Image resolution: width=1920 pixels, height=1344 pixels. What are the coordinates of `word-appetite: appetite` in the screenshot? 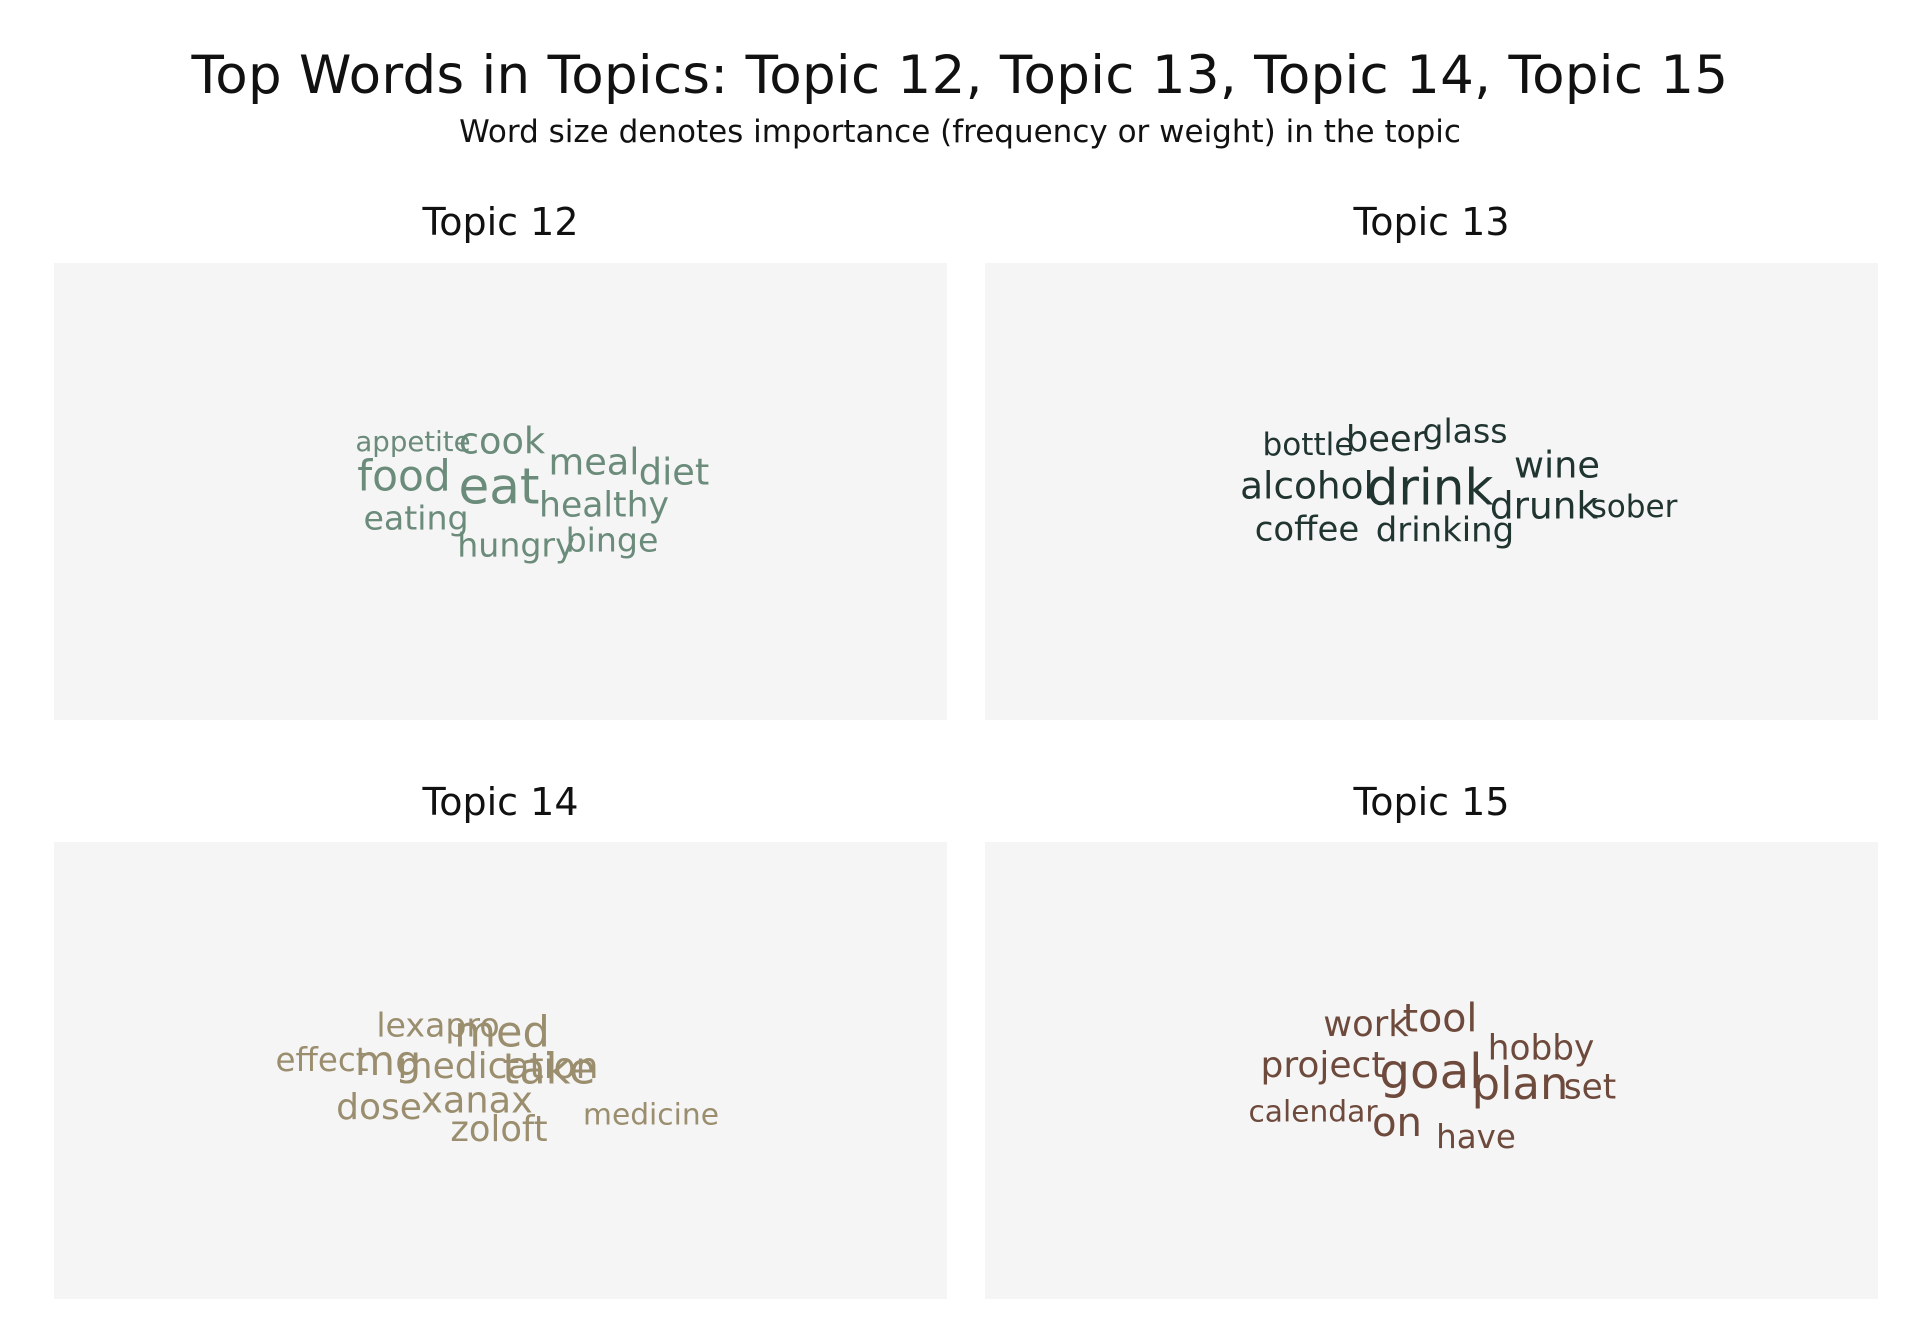 It's located at (412, 441).